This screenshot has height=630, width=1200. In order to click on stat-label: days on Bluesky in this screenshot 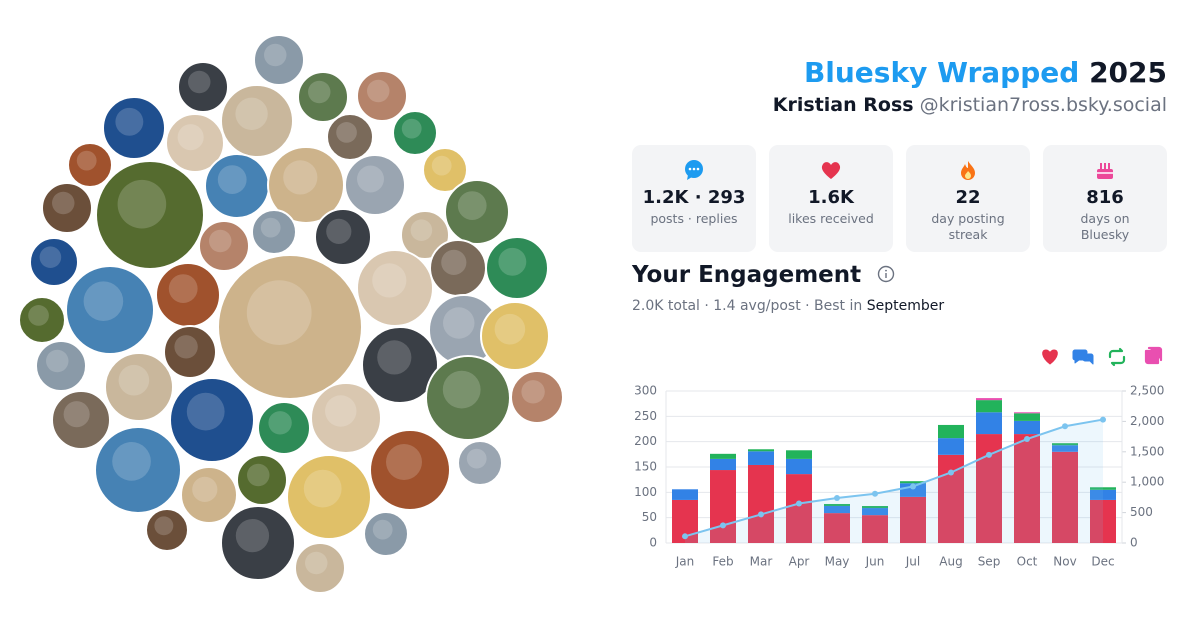, I will do `click(1105, 226)`.